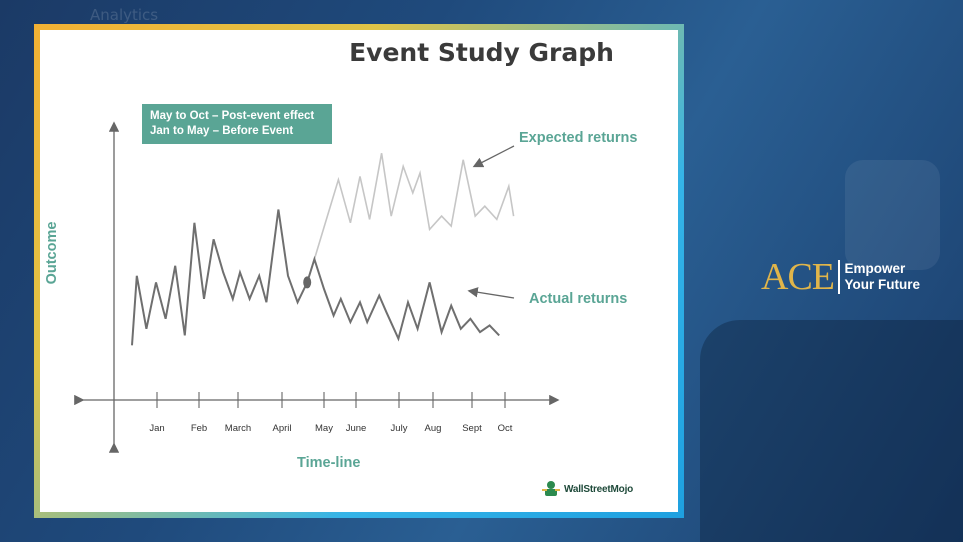 Image resolution: width=963 pixels, height=542 pixels. I want to click on ace-brand: ACE Empower Your Future, so click(840, 277).